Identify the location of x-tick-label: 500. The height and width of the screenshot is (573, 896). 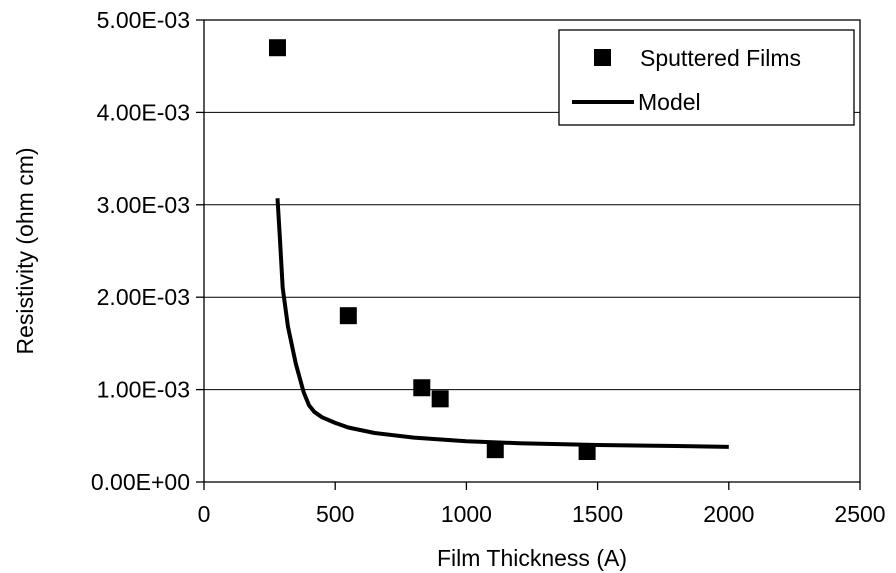
(335, 514).